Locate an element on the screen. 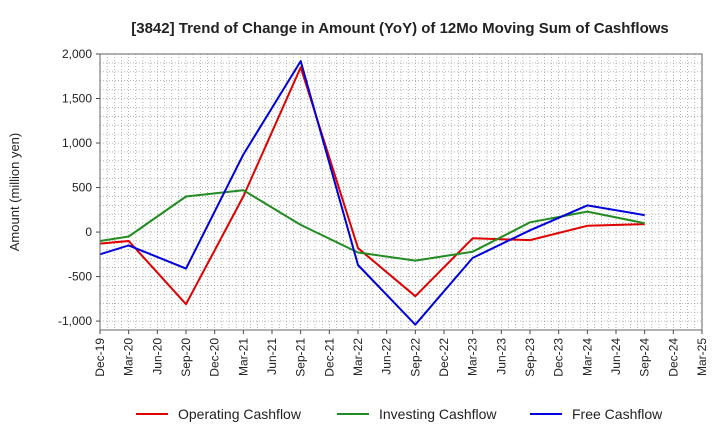 The width and height of the screenshot is (720, 440). x-tick-label: Sep-20 is located at coordinates (186, 357).